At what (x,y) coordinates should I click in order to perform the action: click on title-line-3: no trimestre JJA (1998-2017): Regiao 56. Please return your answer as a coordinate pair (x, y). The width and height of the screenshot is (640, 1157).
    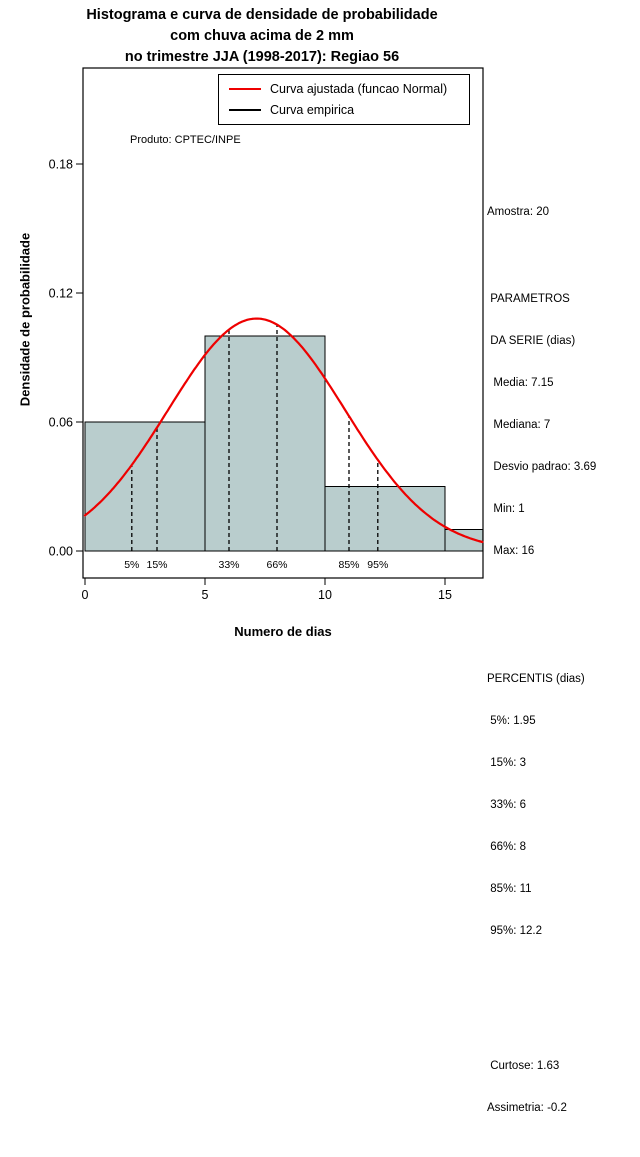
    Looking at the image, I should click on (262, 57).